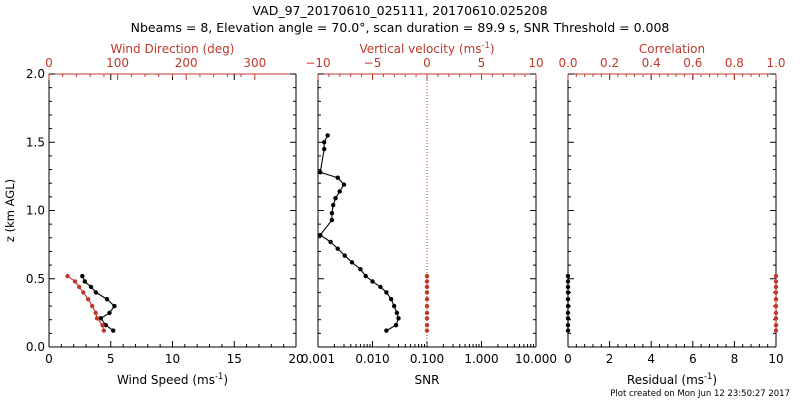 Image resolution: width=800 pixels, height=400 pixels. What do you see at coordinates (172, 379) in the screenshot?
I see `x-axis-label: Wind Speed (ms-1)` at bounding box center [172, 379].